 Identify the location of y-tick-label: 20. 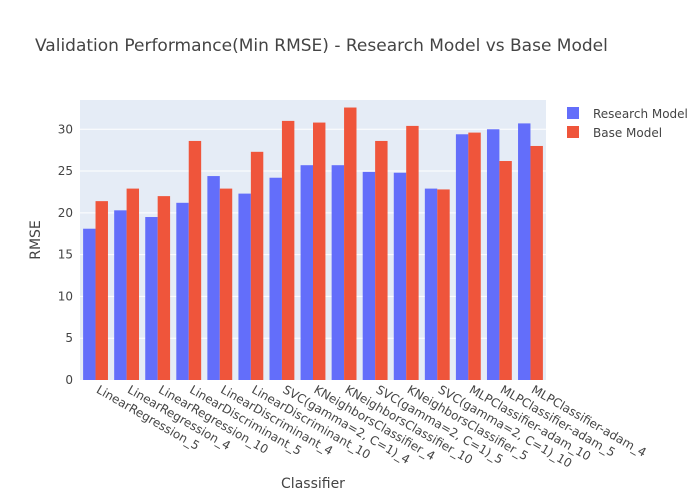
(65, 213).